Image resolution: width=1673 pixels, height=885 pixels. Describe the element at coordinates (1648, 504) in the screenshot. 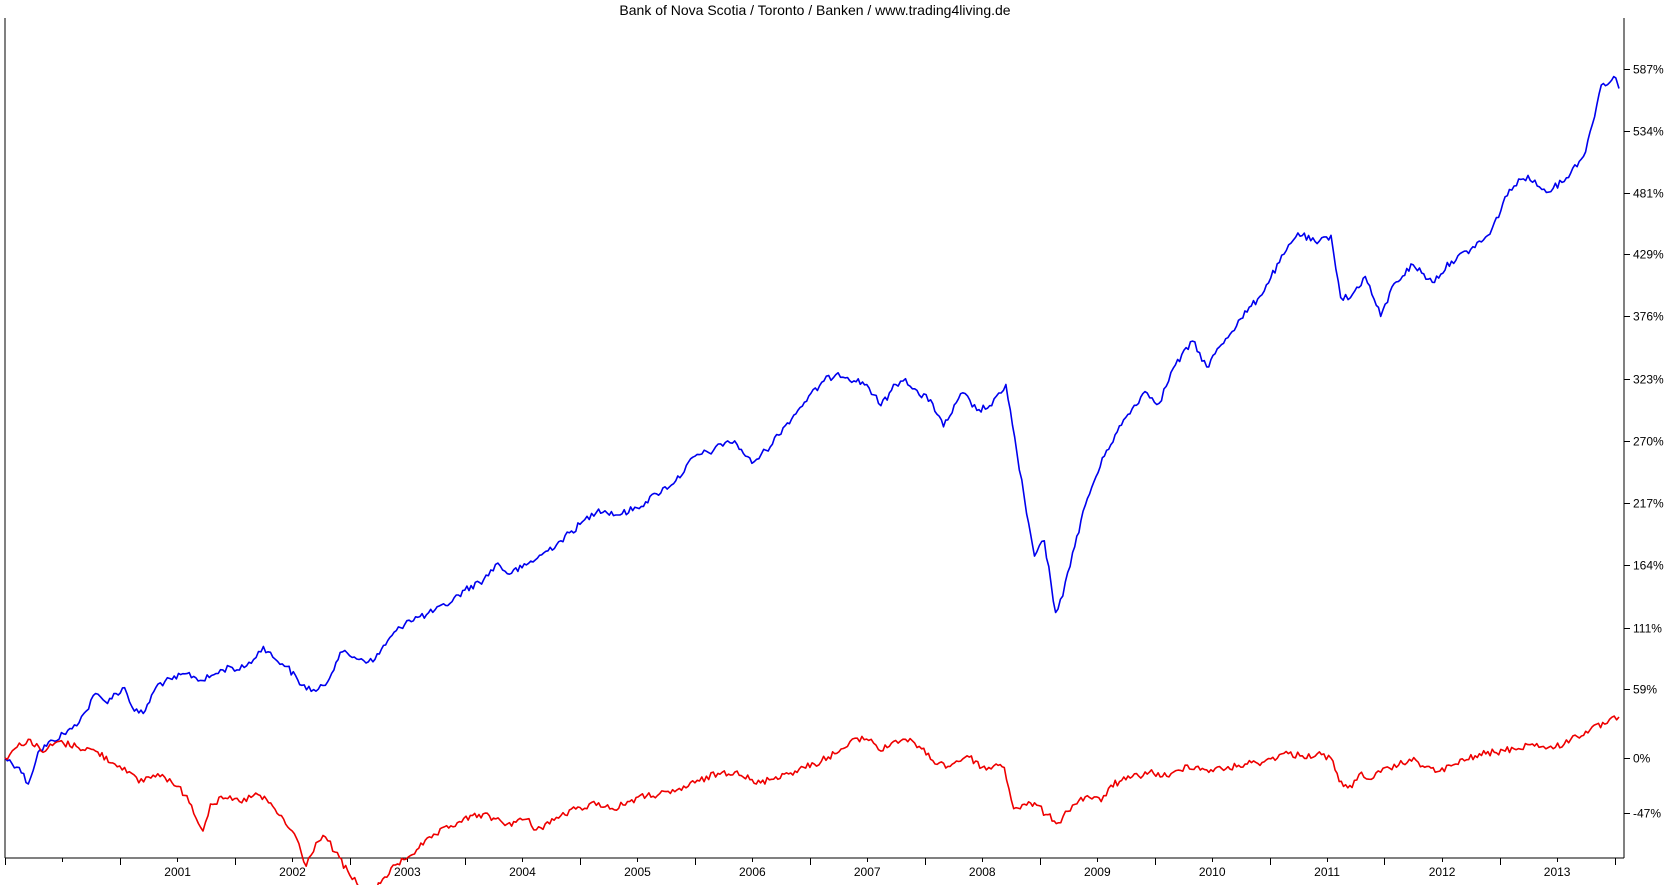

I see `y-tick-label: 217%` at that location.